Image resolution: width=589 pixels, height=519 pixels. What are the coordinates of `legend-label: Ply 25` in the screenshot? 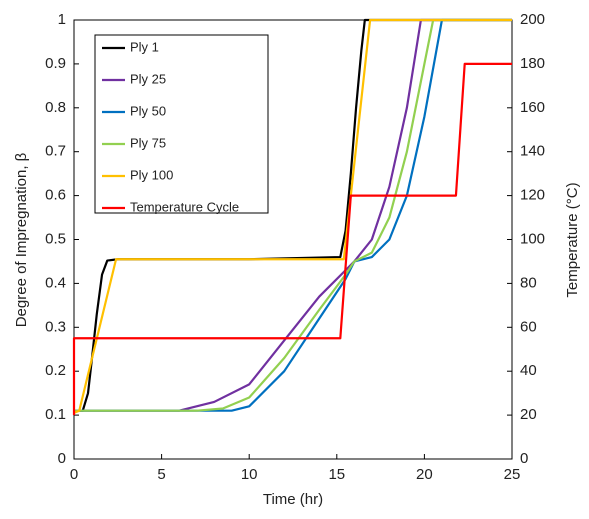 It's located at (148, 78).